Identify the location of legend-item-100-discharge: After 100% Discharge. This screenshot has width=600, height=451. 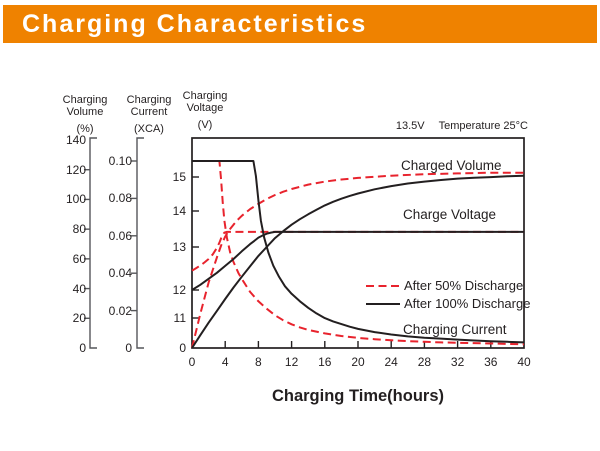
(448, 304).